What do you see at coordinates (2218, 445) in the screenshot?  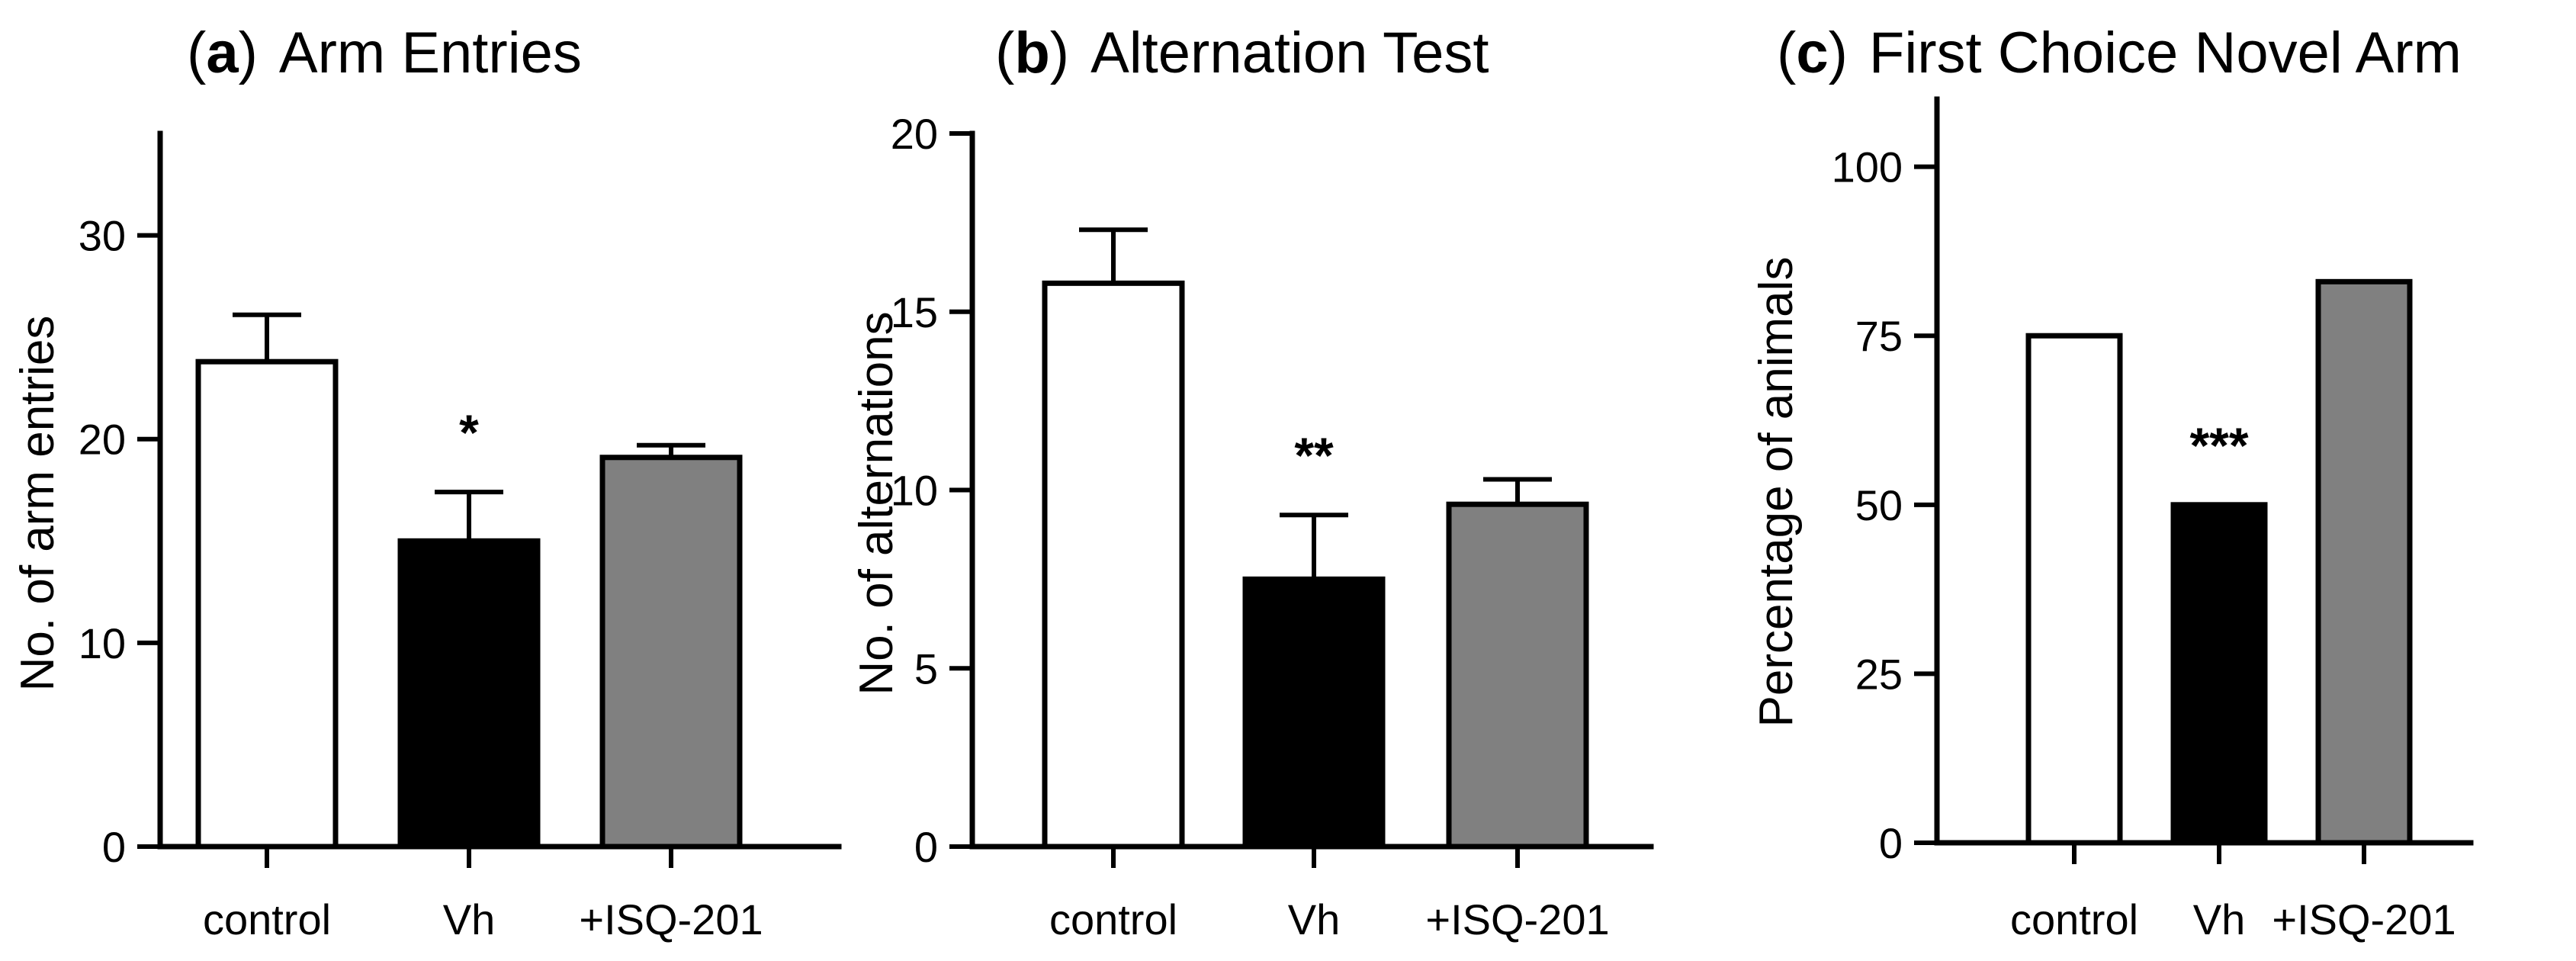 I see `significance-marker: ***` at bounding box center [2218, 445].